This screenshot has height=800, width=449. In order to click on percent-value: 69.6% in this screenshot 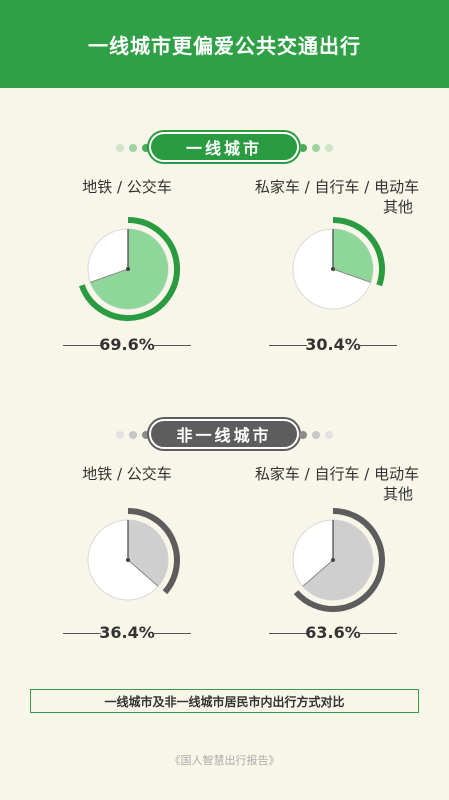, I will do `click(127, 344)`.